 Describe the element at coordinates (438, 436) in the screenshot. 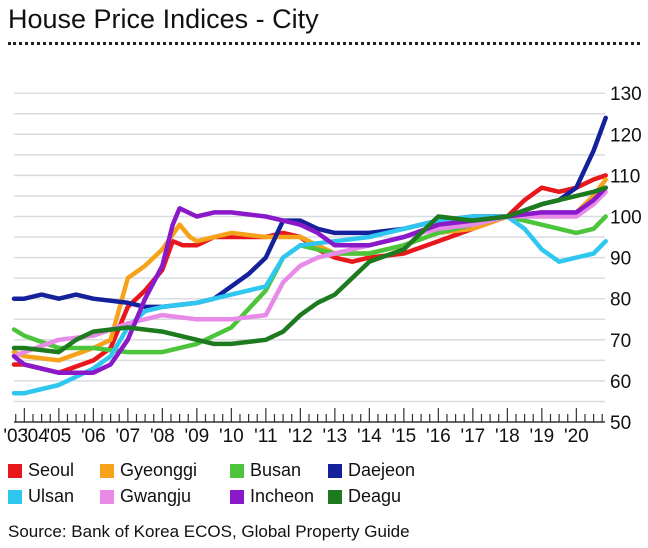

I see `x-tick-label: '16` at that location.